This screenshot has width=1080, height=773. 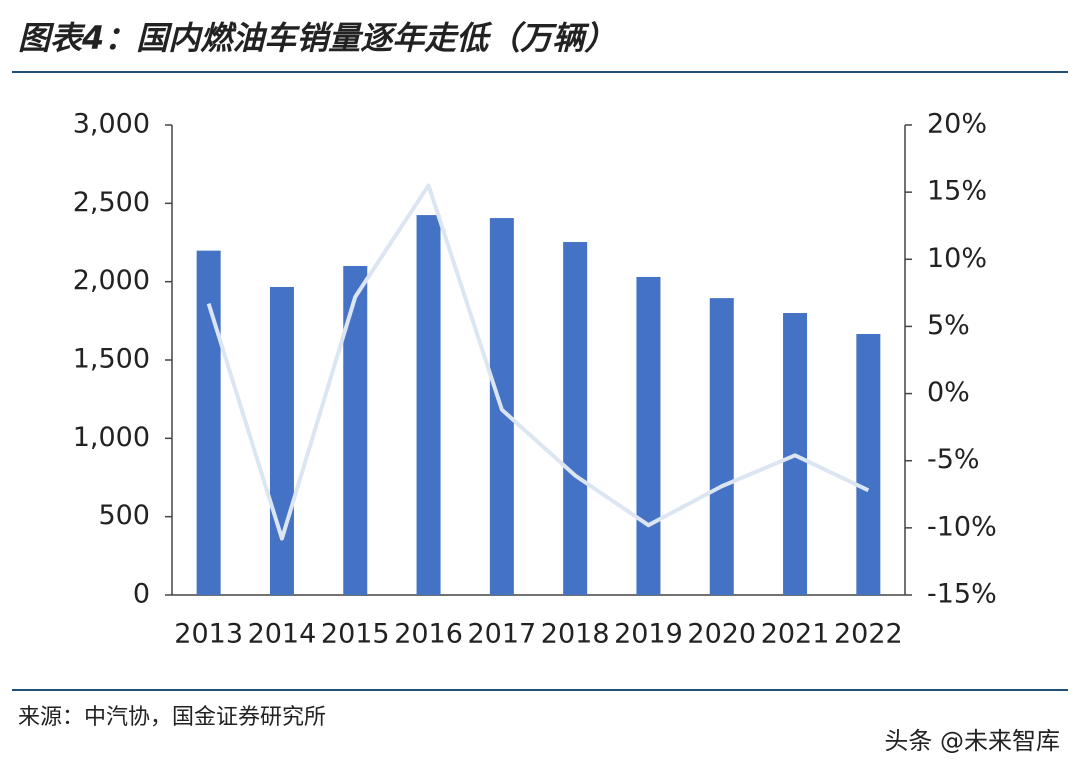 What do you see at coordinates (948, 392) in the screenshot?
I see `y2-tick-label: 0%` at bounding box center [948, 392].